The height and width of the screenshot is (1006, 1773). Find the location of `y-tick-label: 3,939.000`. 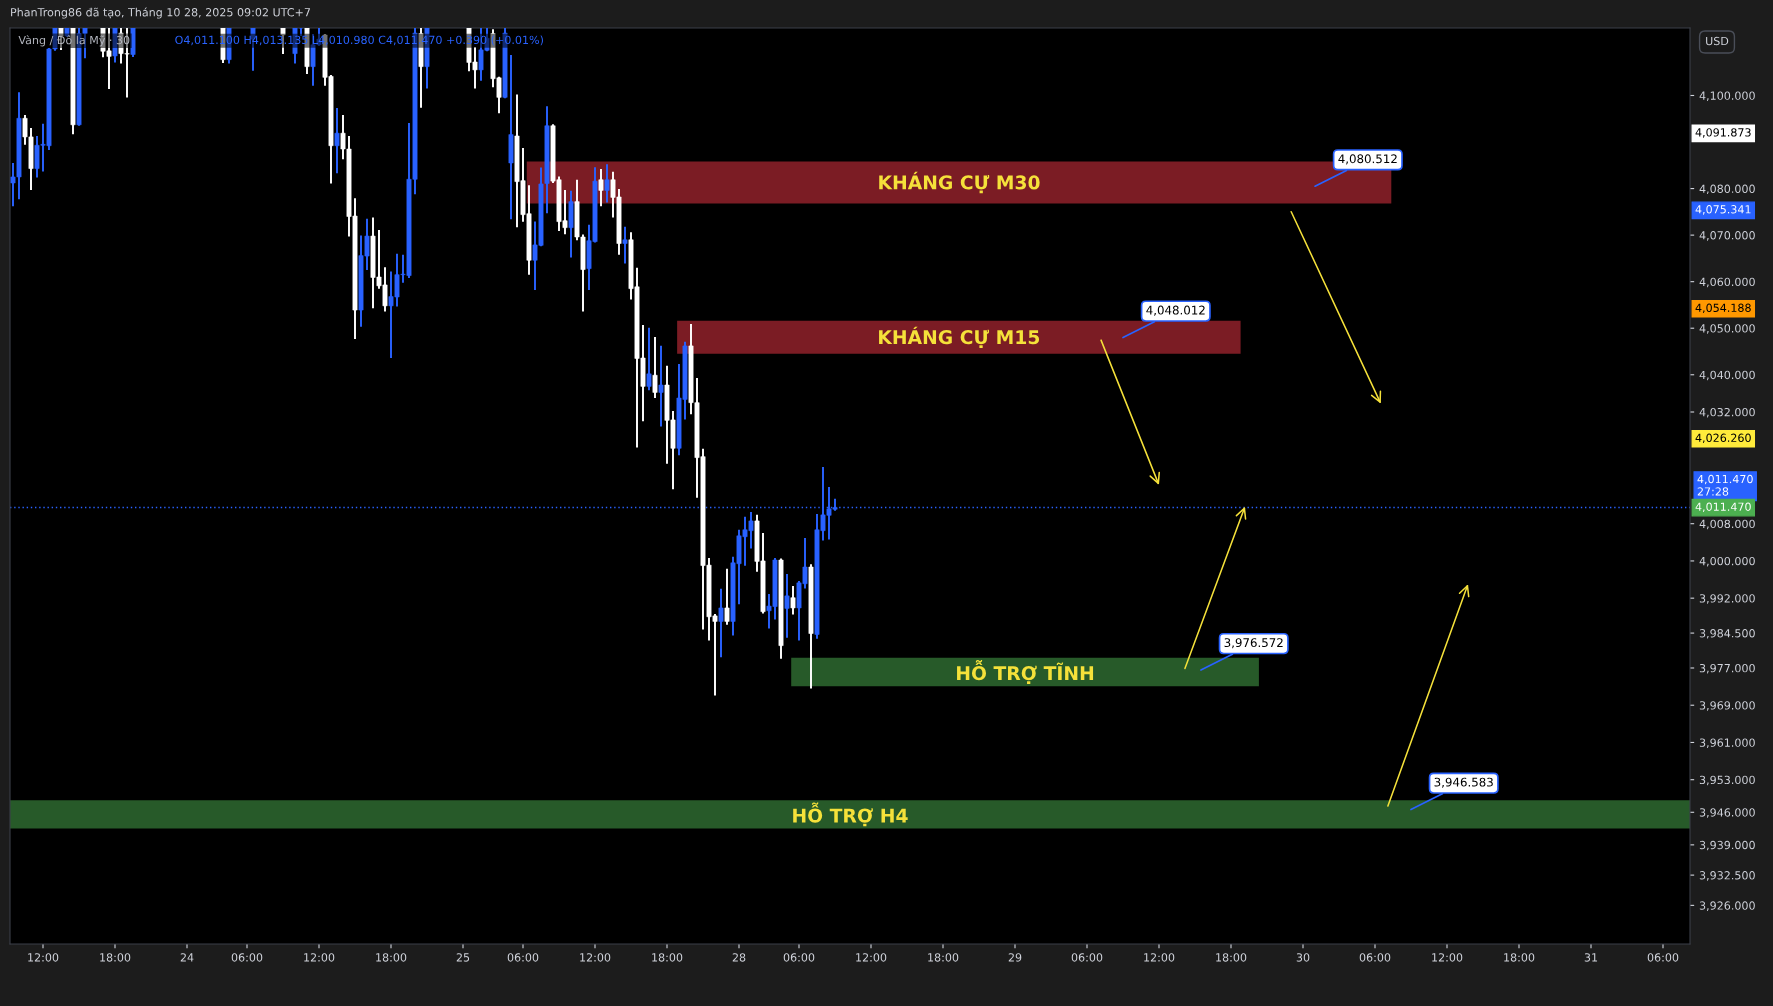

y-tick-label: 3,939.000 is located at coordinates (1727, 845).